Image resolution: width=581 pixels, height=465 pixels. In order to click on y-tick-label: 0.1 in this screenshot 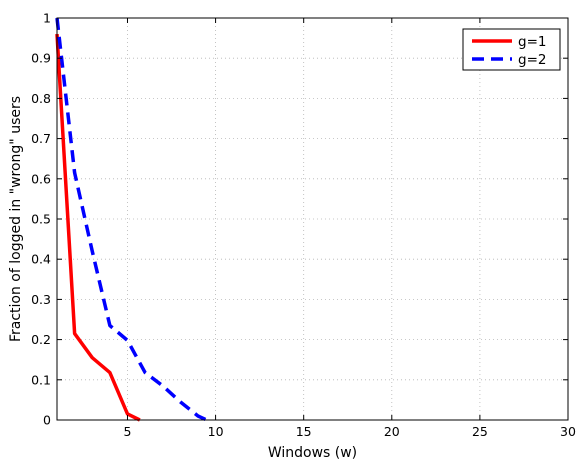, I will do `click(41, 379)`.